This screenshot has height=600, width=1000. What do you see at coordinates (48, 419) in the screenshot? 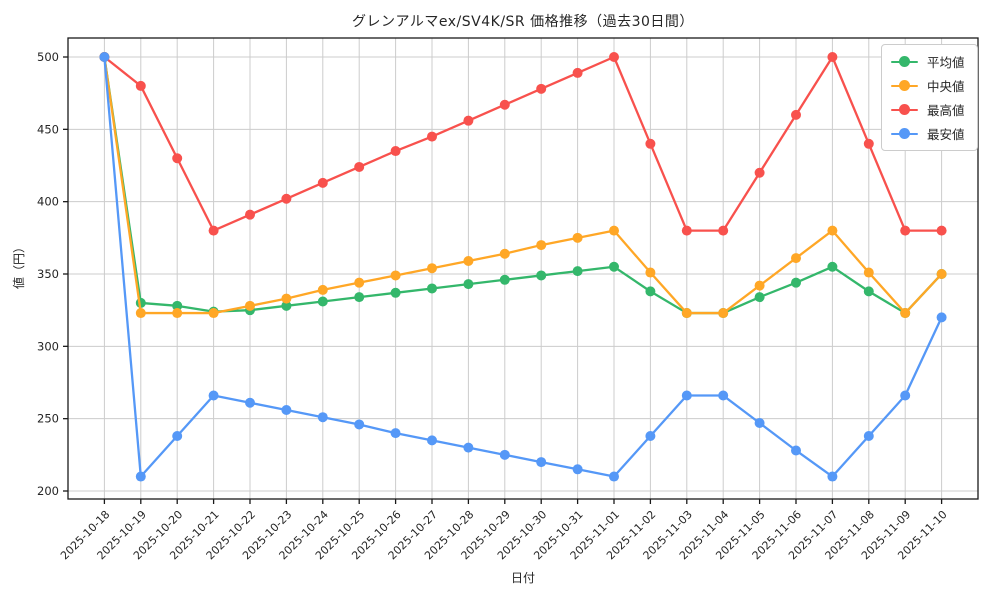
I see `y-tick-label: 250` at bounding box center [48, 419].